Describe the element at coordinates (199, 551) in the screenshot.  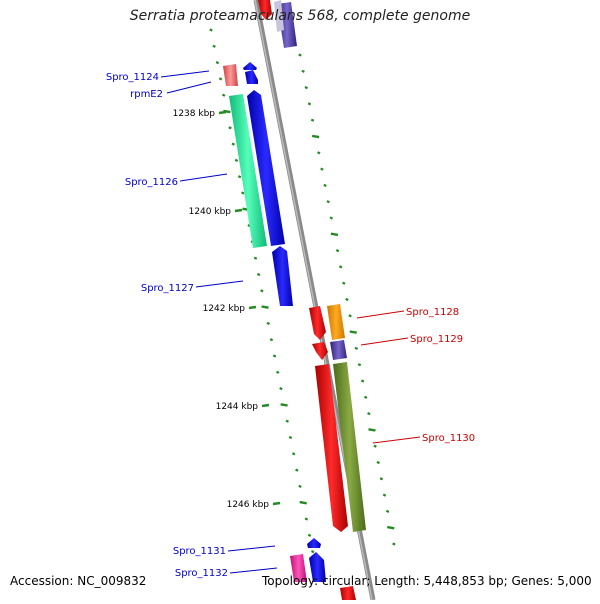
I see `label-spro-1131: Spro_1131` at that location.